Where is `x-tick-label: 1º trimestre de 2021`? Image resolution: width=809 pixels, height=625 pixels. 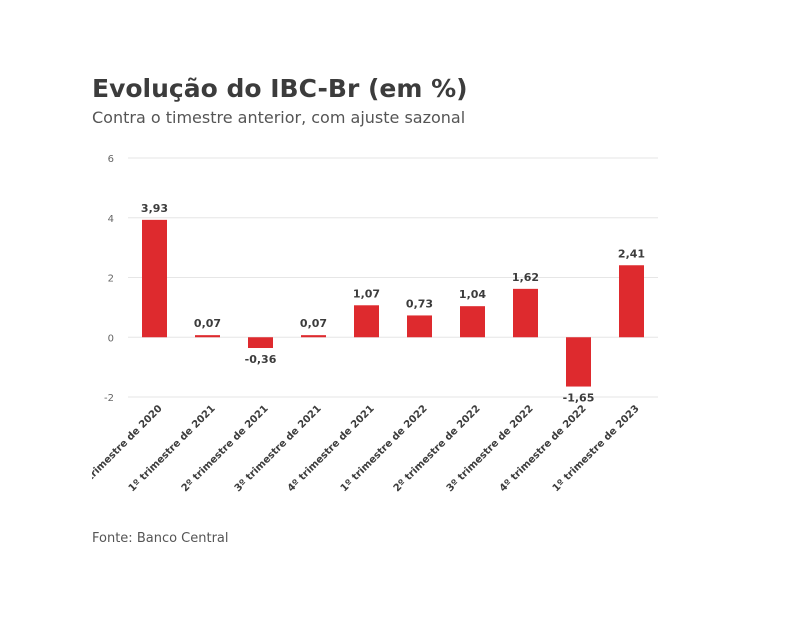
x-tick-label: 1º trimestre de 2021 is located at coordinates (172, 448).